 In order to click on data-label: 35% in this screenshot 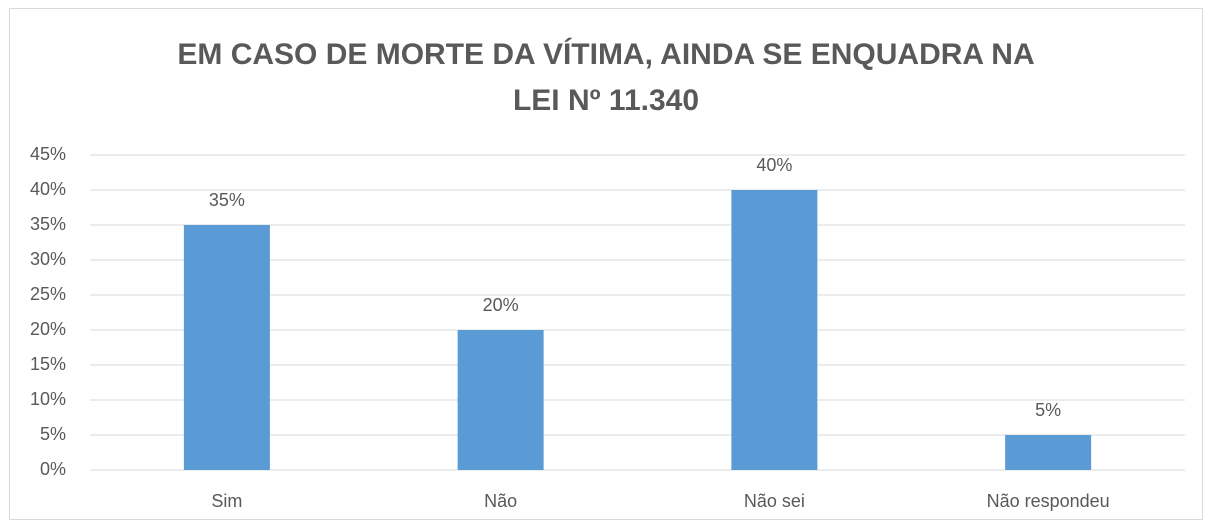, I will do `click(227, 200)`.